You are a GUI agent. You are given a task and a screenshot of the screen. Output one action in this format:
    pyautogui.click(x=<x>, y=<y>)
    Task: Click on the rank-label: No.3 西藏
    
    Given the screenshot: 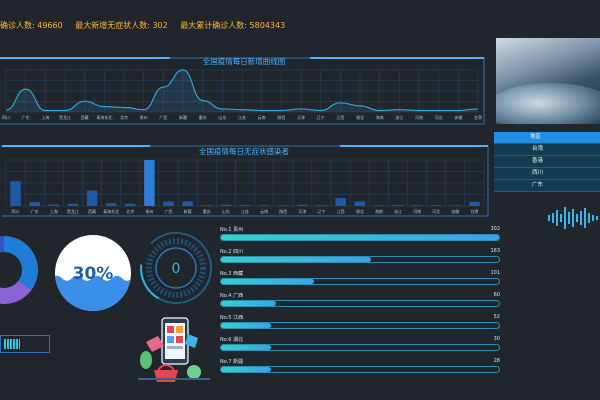 What is the action you would take?
    pyautogui.click(x=232, y=274)
    